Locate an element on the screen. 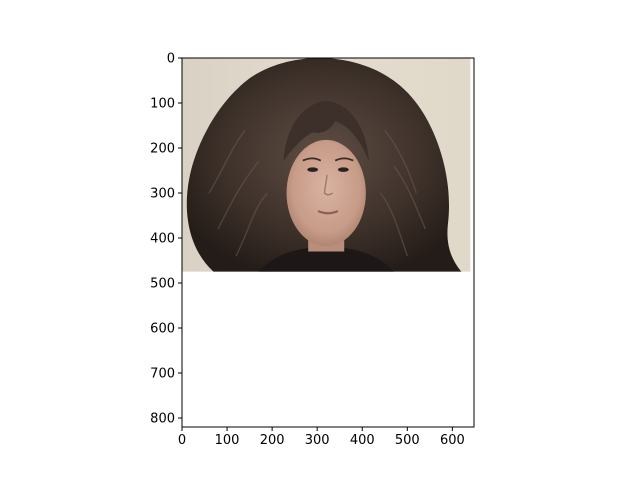  x-tick-label: 400 is located at coordinates (362, 440).